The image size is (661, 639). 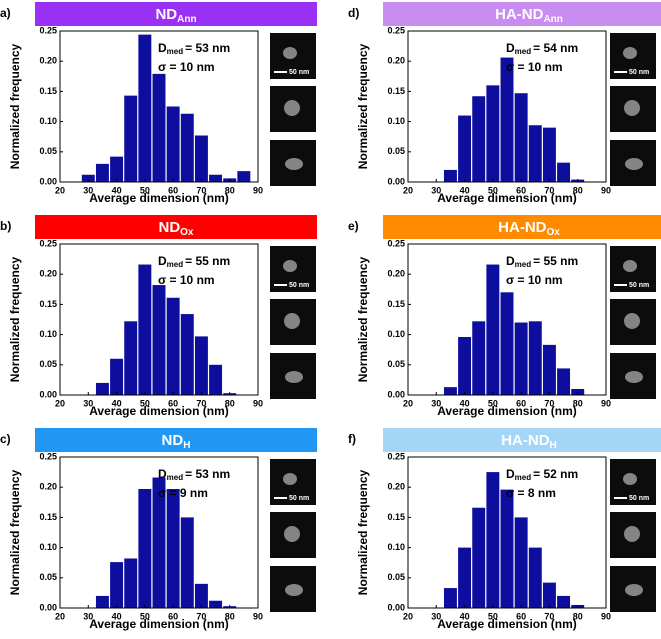 I want to click on panel-title: HA-NDH, so click(x=529, y=441).